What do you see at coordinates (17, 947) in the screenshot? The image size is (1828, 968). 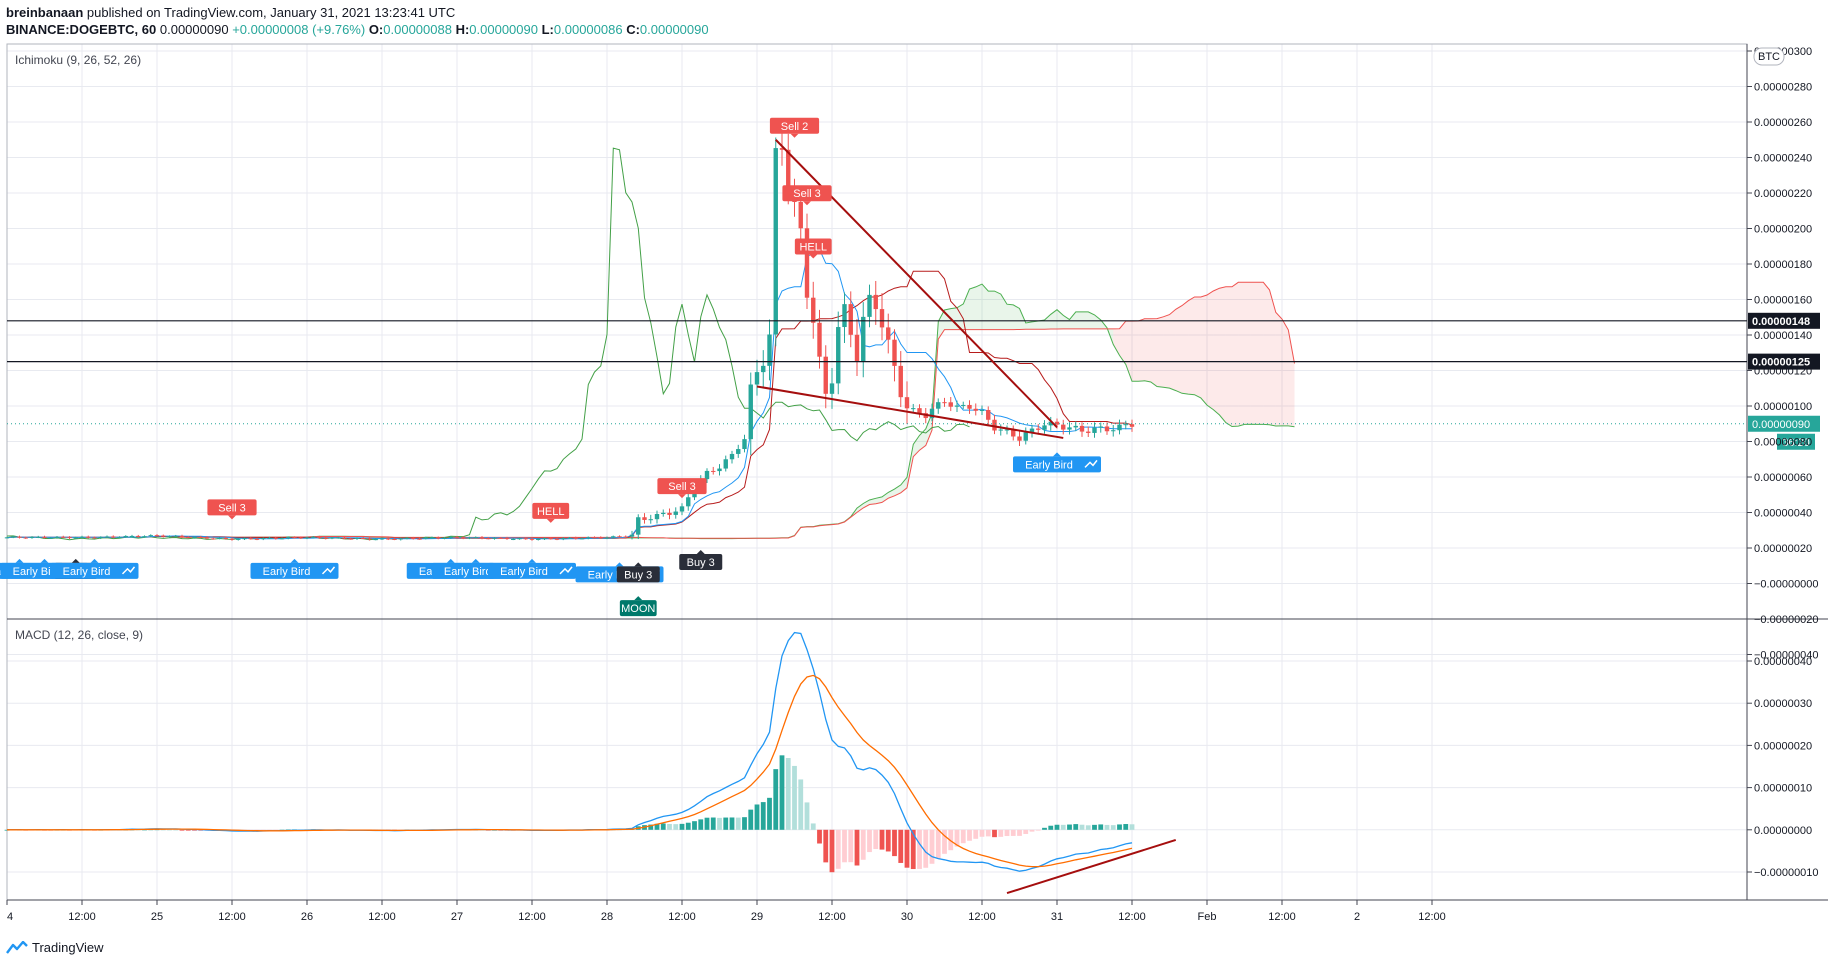 I see `tradingview-logo-icon` at bounding box center [17, 947].